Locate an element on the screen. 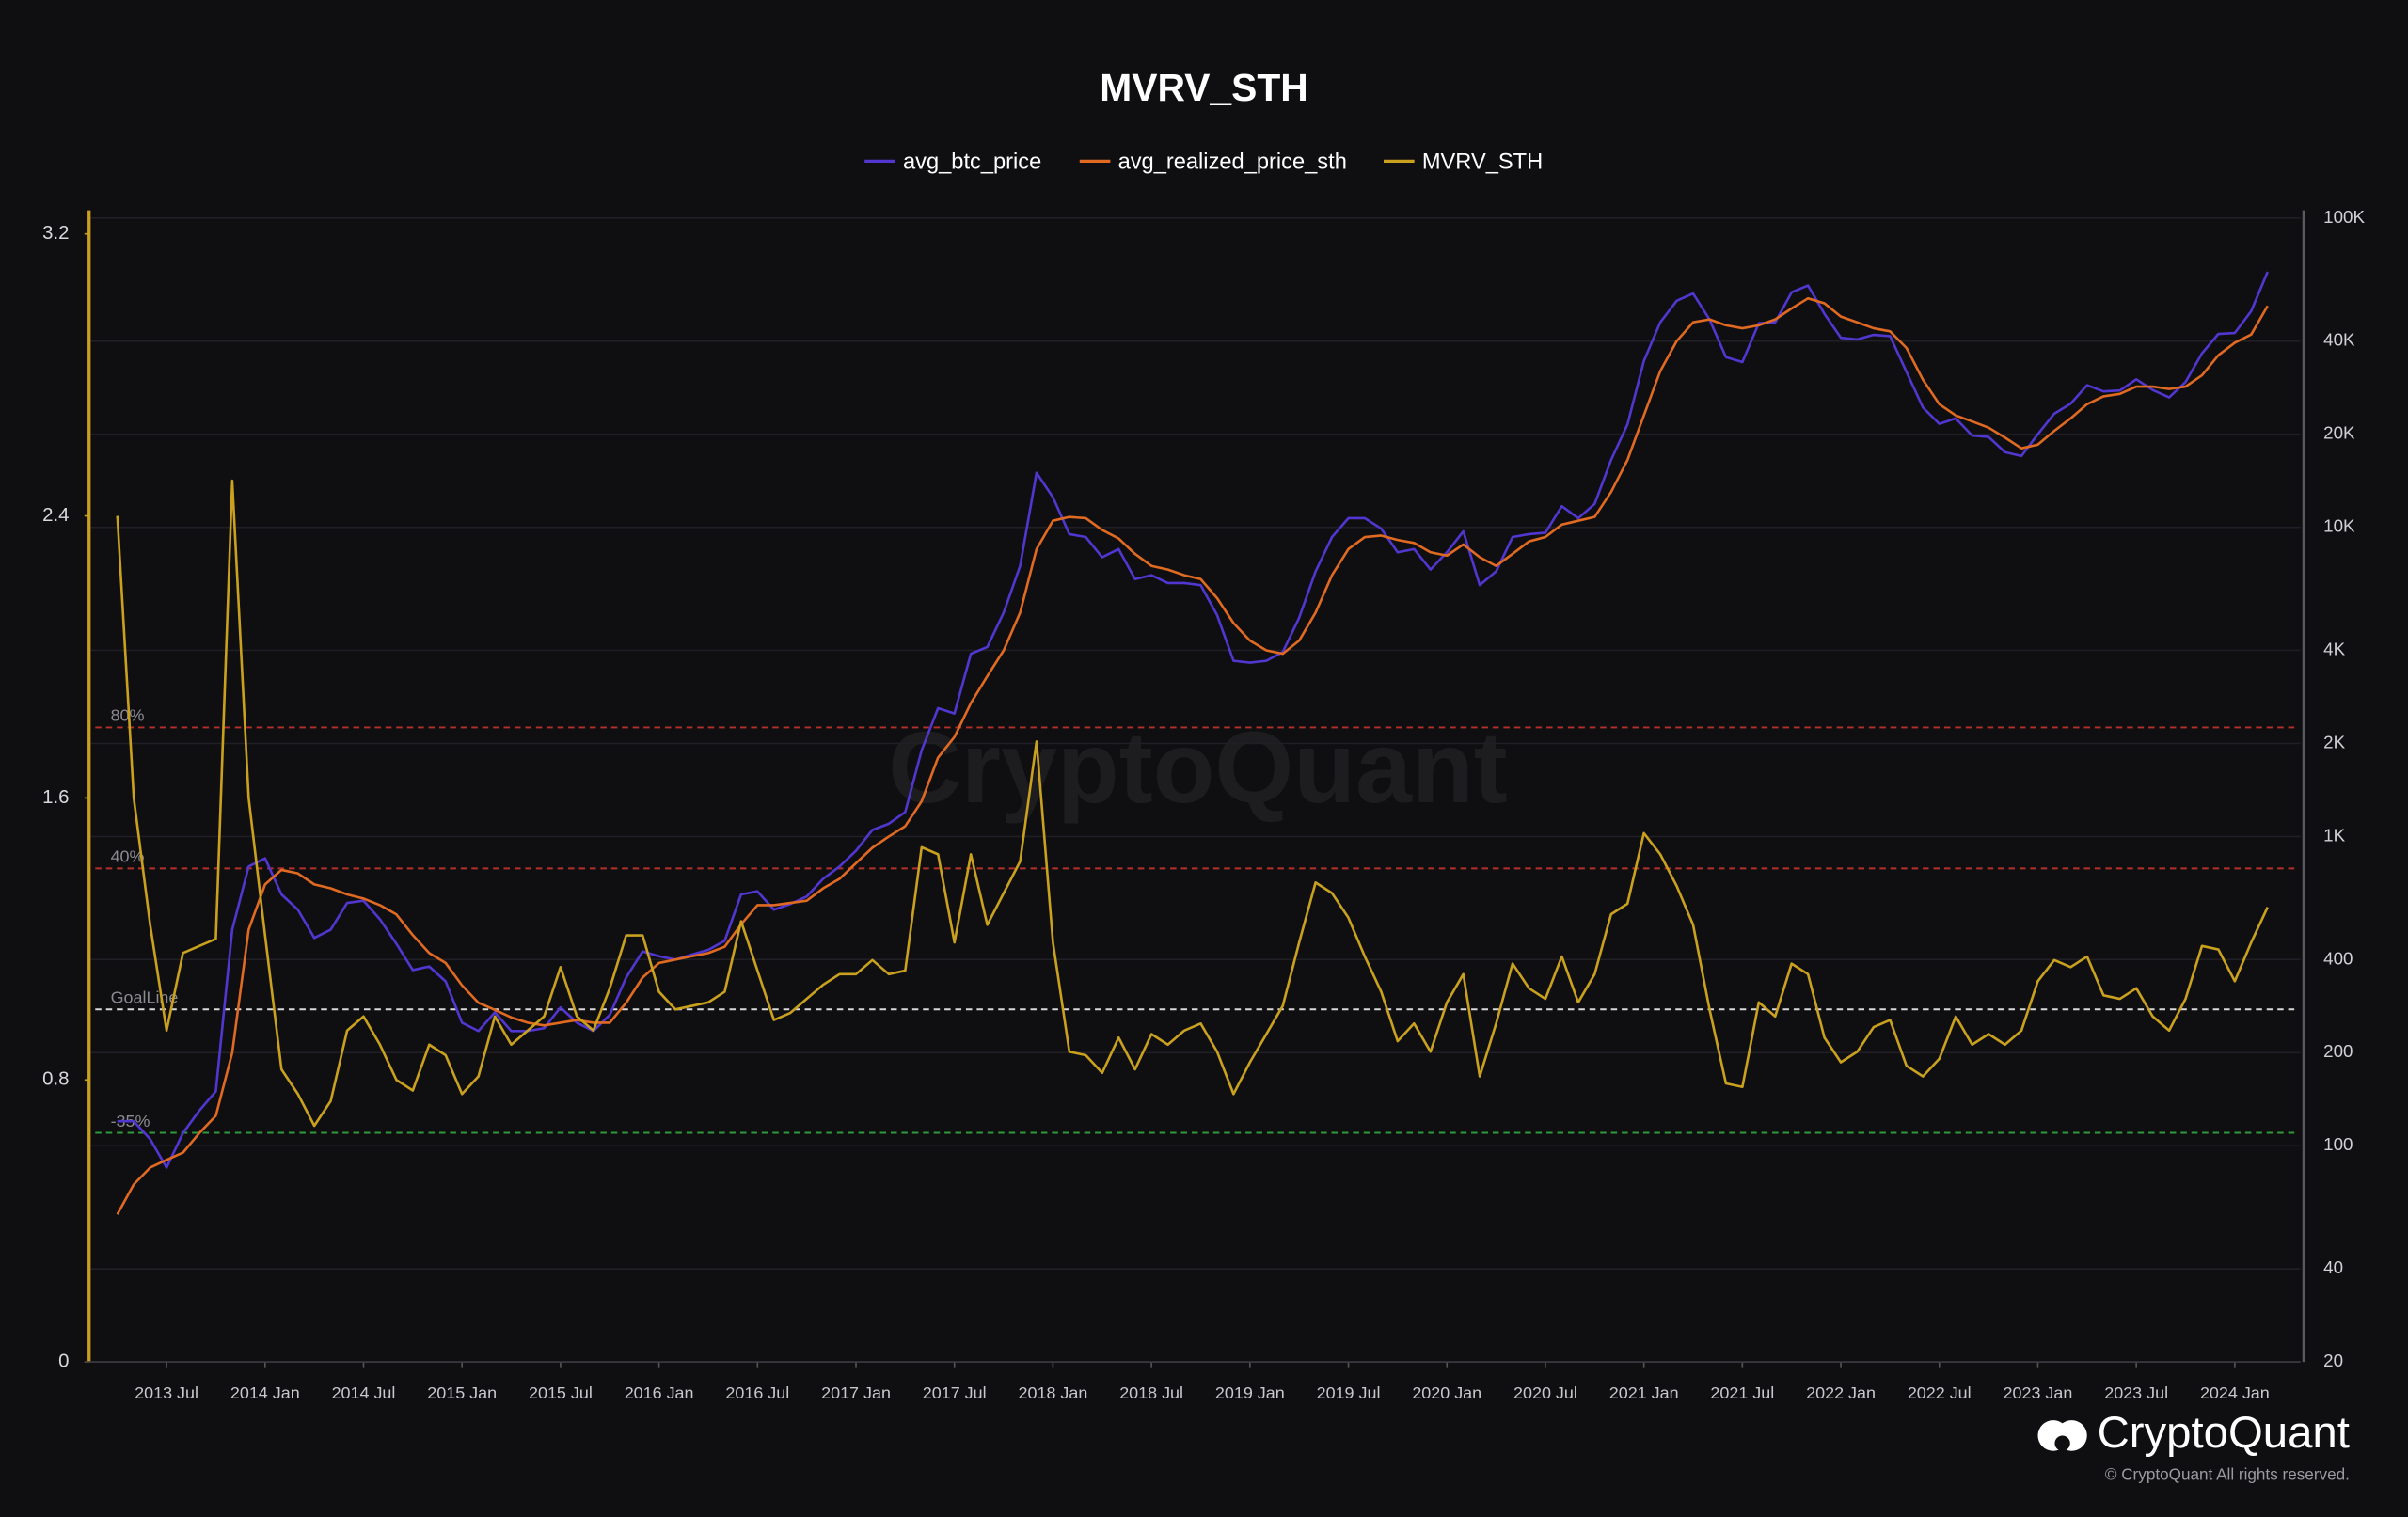  legend-label: MVRV_STH is located at coordinates (1483, 162).